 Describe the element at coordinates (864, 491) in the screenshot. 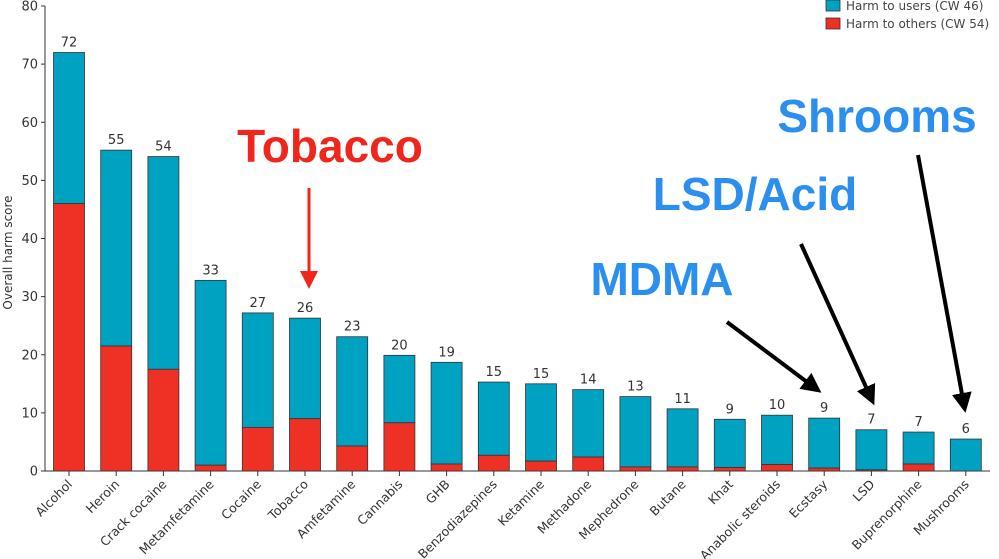

I see `category-label: LSD` at that location.